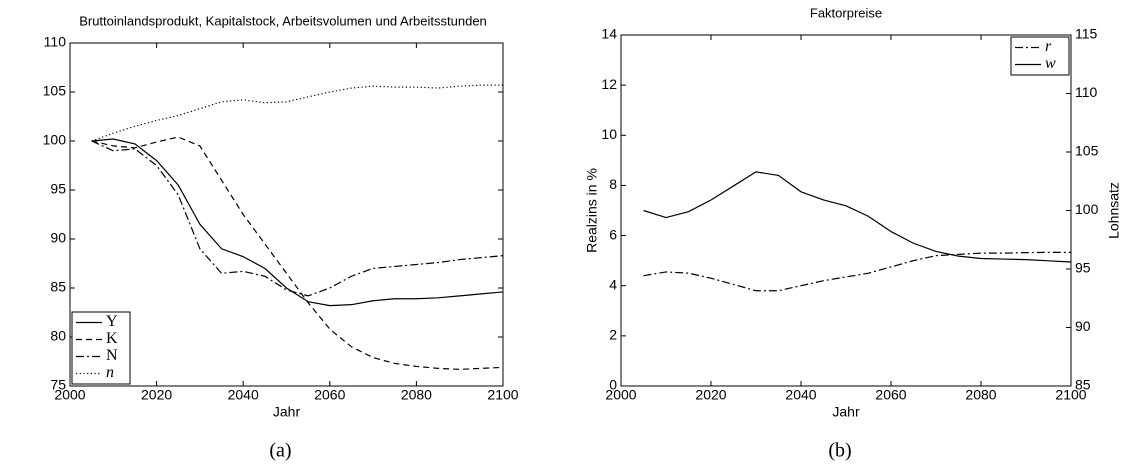  Describe the element at coordinates (613, 234) in the screenshot. I see `y-tick-label: 6` at that location.